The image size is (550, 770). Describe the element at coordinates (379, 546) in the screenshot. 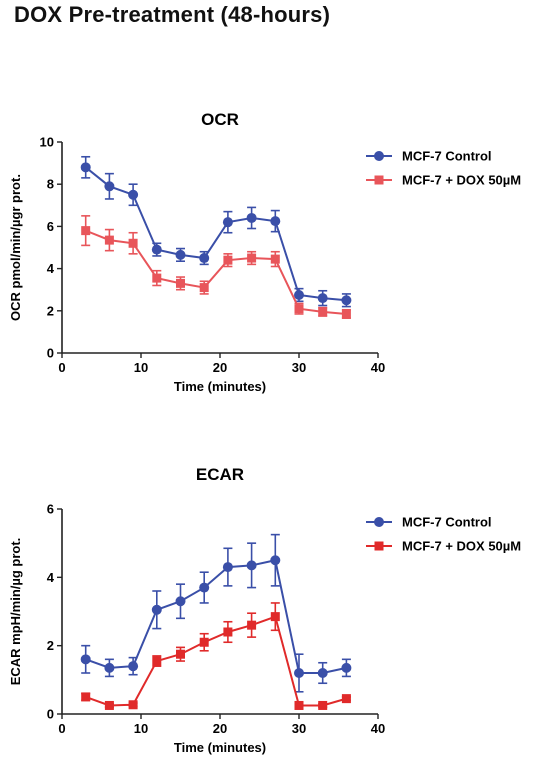

I see `ecar-series-2-legend-marker` at that location.